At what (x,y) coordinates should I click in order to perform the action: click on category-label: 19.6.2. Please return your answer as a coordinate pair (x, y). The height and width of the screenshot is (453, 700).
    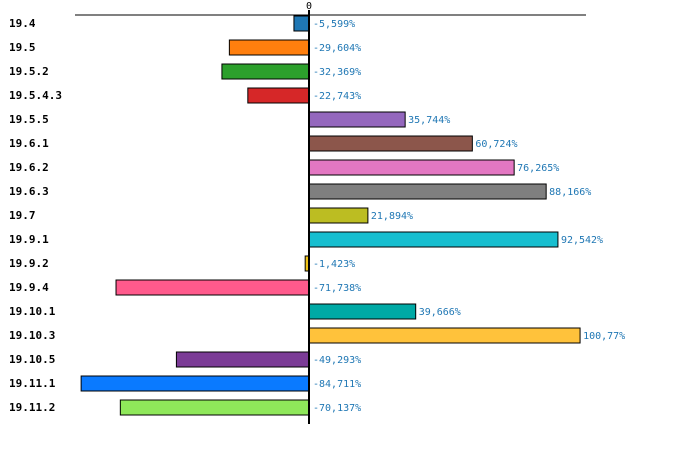
    Looking at the image, I should click on (29, 167).